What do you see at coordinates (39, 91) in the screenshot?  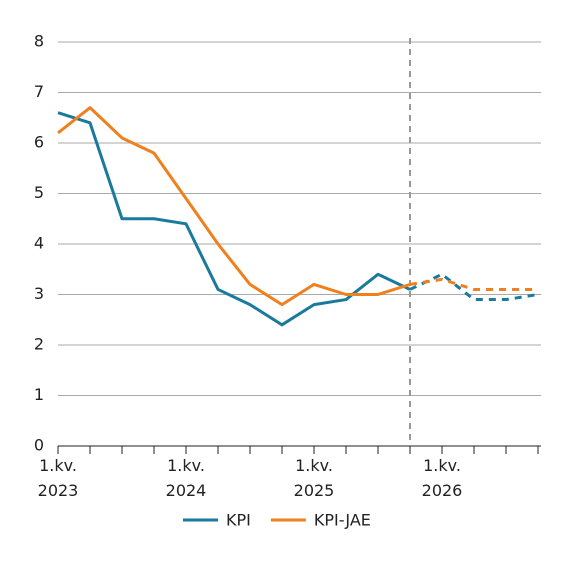 I see `y-tick-label: 7` at bounding box center [39, 91].